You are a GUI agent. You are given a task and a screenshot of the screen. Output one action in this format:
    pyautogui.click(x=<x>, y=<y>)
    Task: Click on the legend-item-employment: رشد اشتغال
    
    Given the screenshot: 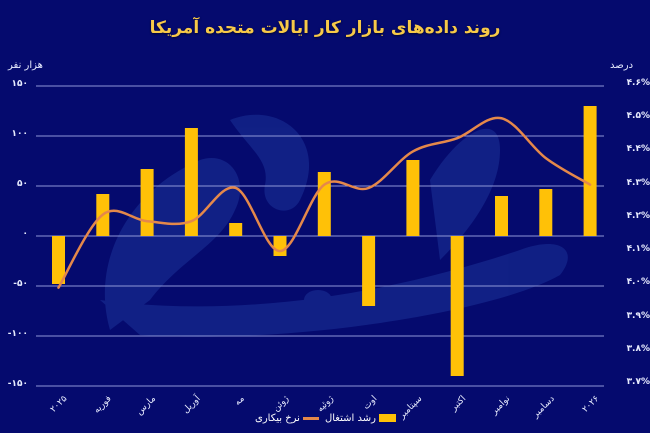 What is the action you would take?
    pyautogui.click(x=360, y=418)
    